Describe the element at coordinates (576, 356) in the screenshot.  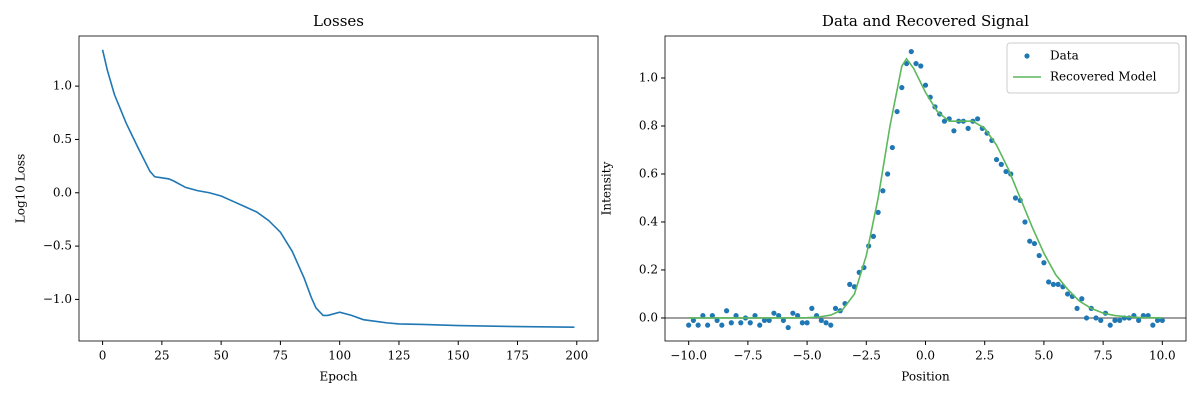
I see `x-tick-label: 200` at that location.